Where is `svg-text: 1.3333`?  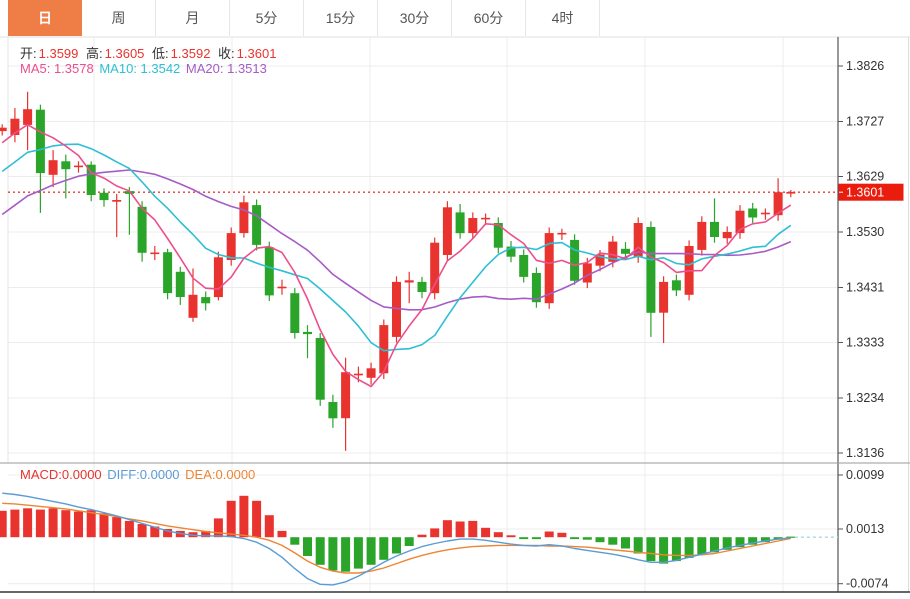
svg-text: 1.3333 is located at coordinates (865, 343).